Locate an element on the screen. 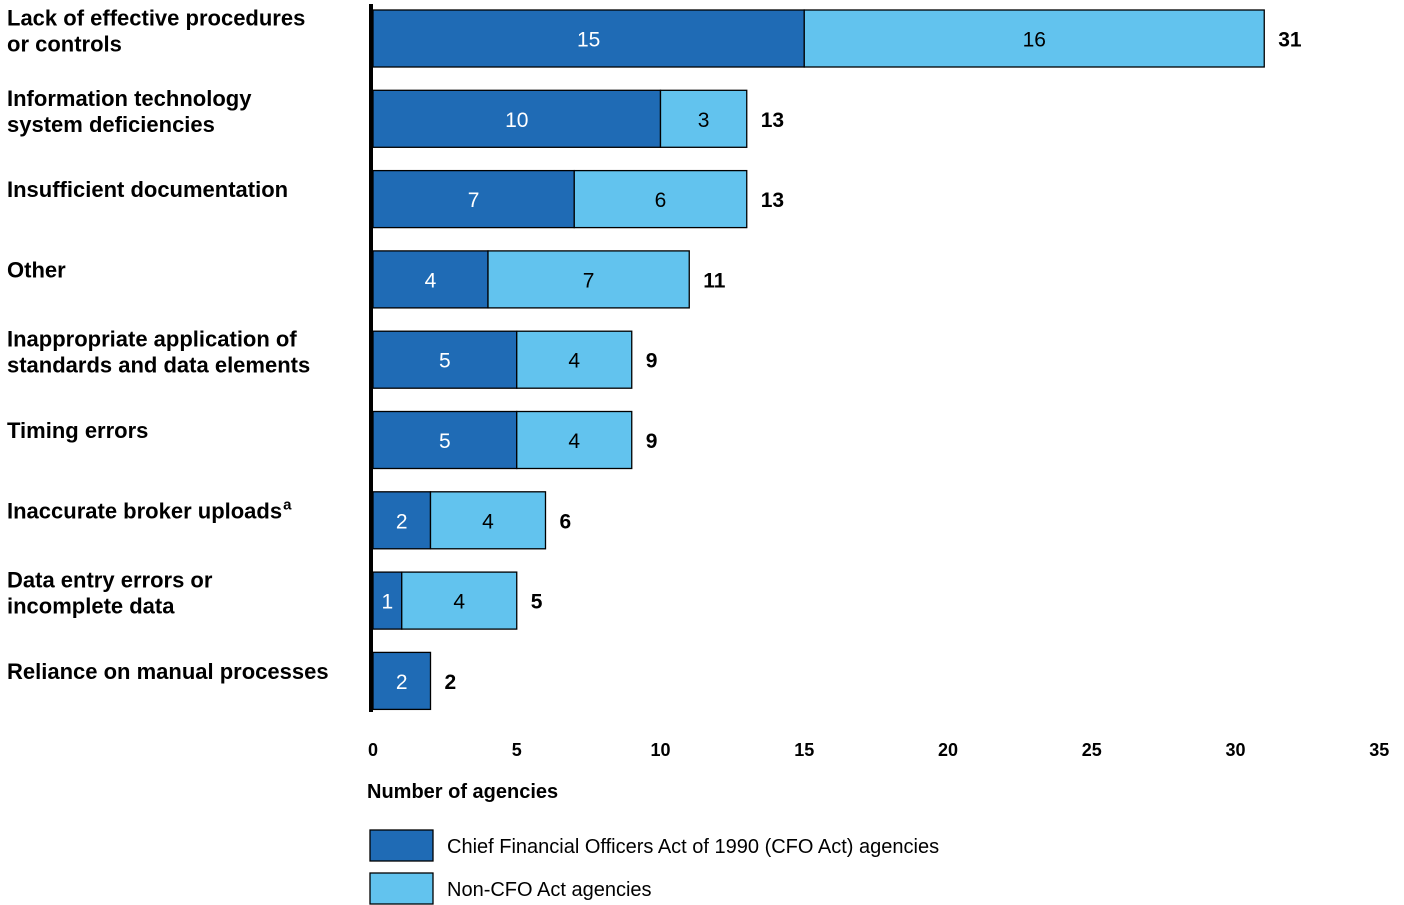  x-tick-label: 0 is located at coordinates (373, 750).